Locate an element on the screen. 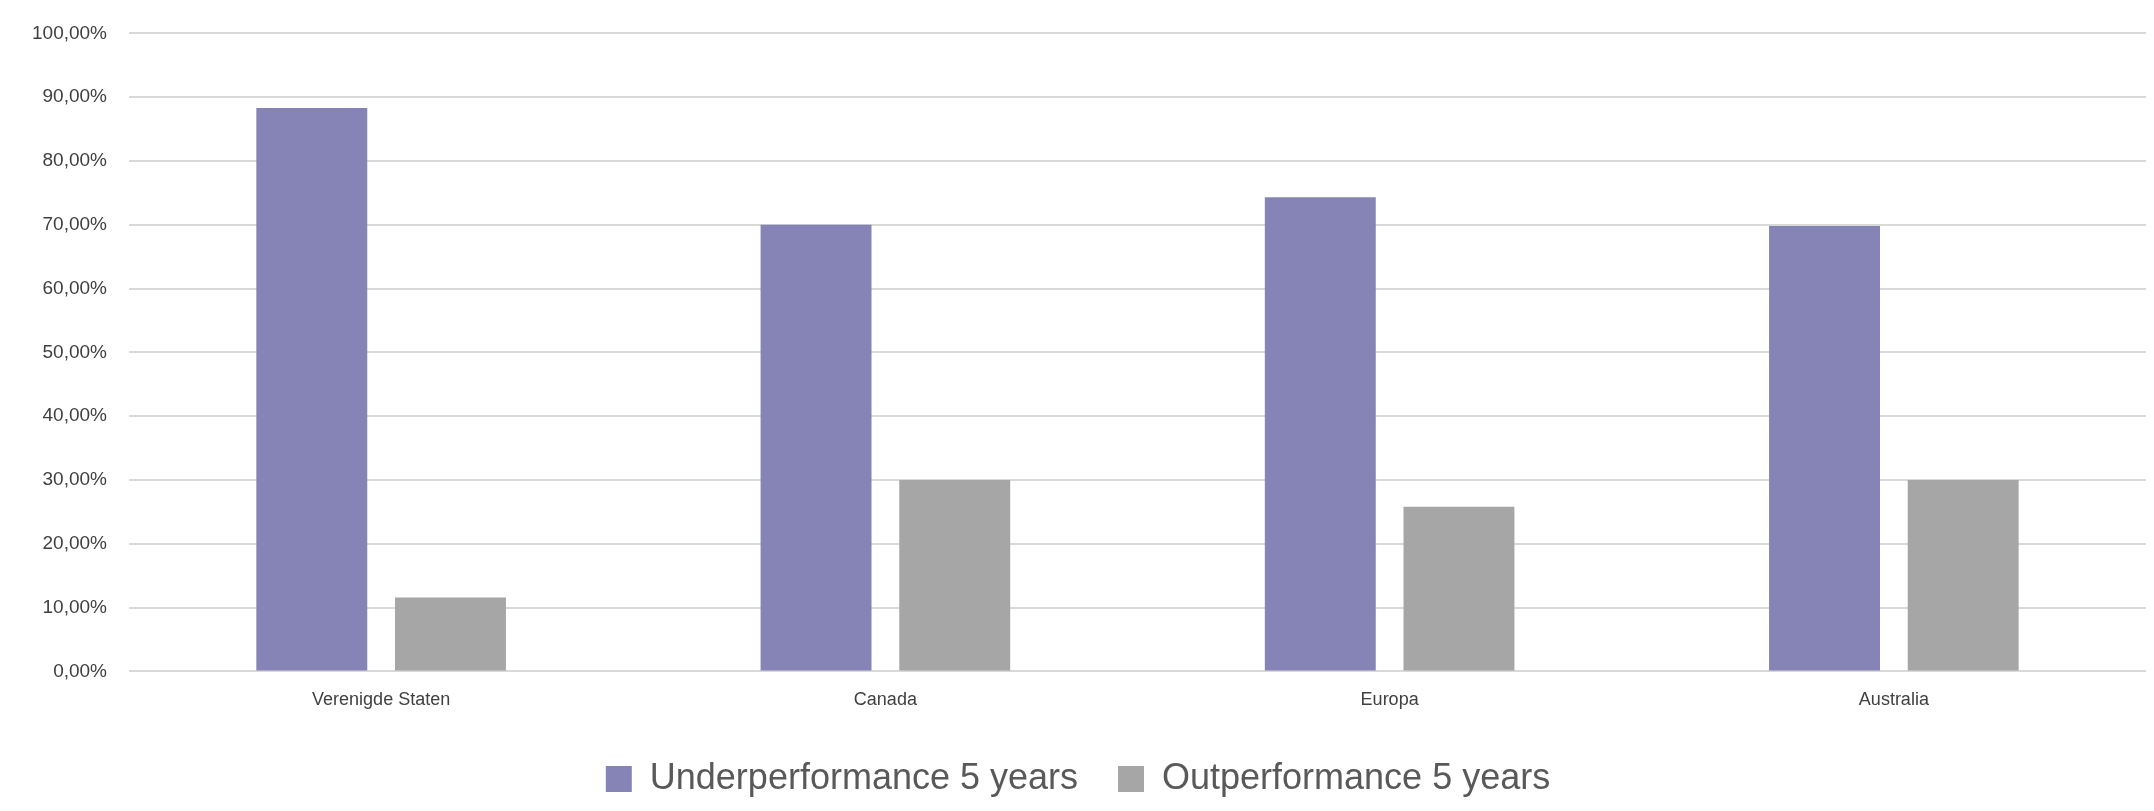  legend-label: Outperformance 5 years is located at coordinates (1356, 776).